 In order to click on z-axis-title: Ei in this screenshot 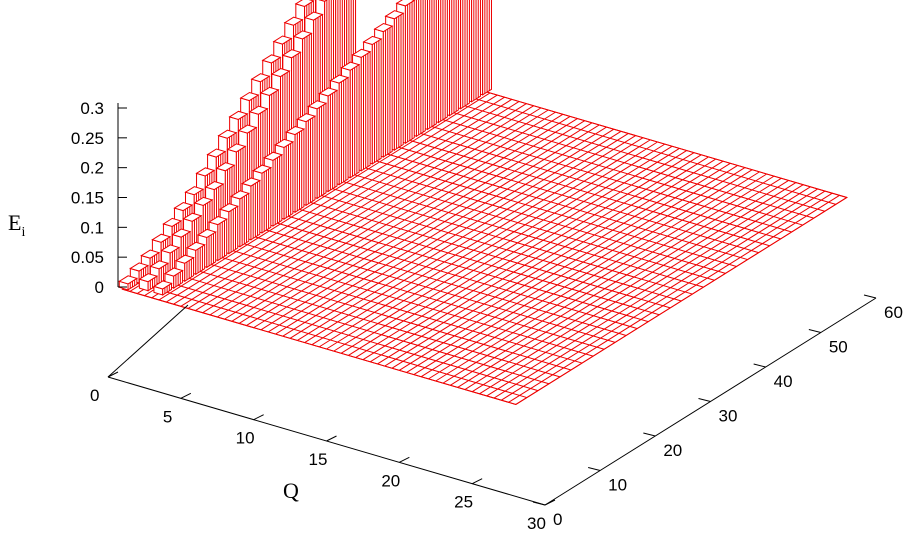, I will do `click(16, 225)`.